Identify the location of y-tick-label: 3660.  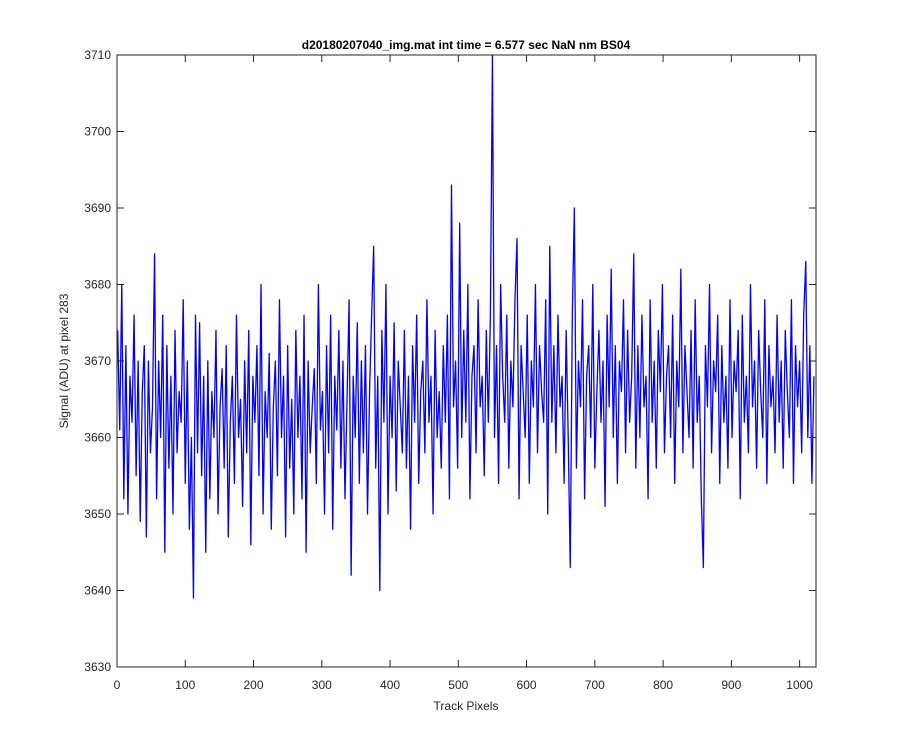
(97, 438).